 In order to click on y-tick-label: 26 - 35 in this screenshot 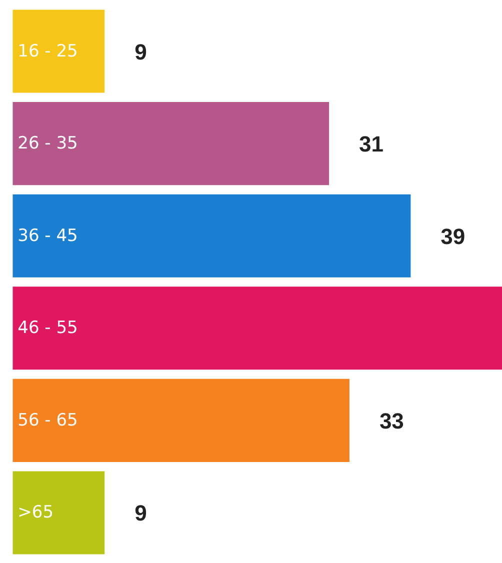, I will do `click(48, 144)`.